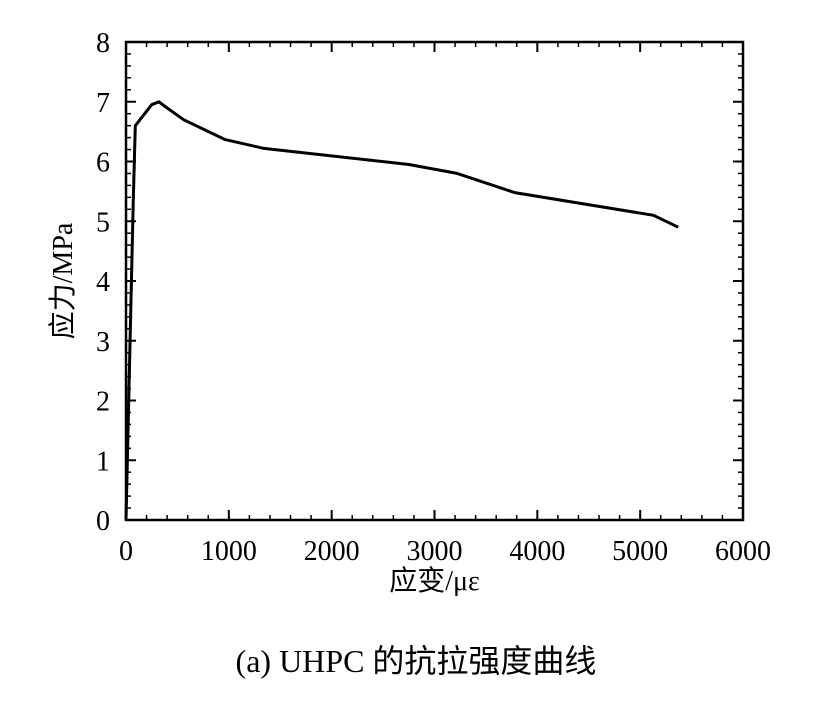  What do you see at coordinates (103, 461) in the screenshot?
I see `y-tick-label: 1` at bounding box center [103, 461].